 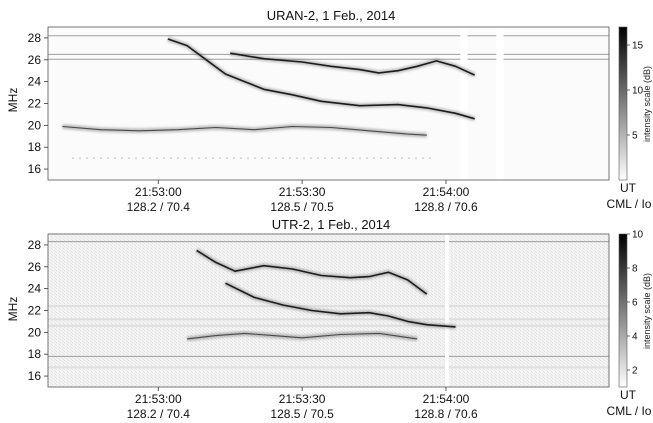 What do you see at coordinates (635, 269) in the screenshot?
I see `colorbar-tick-label: 8` at bounding box center [635, 269].